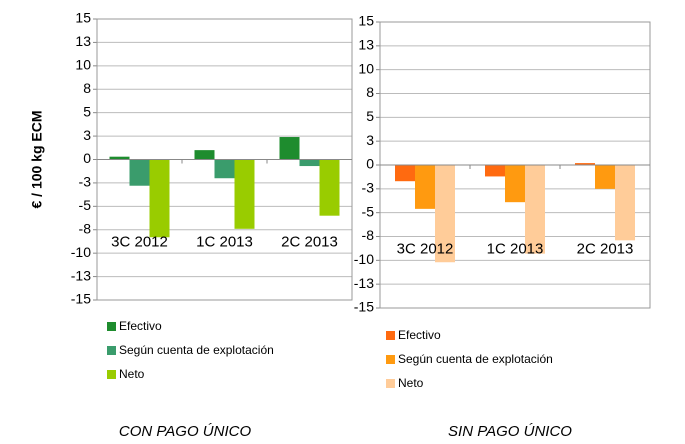 The image size is (685, 444). I want to click on caption: CON PAGO ÚNICO, so click(185, 431).